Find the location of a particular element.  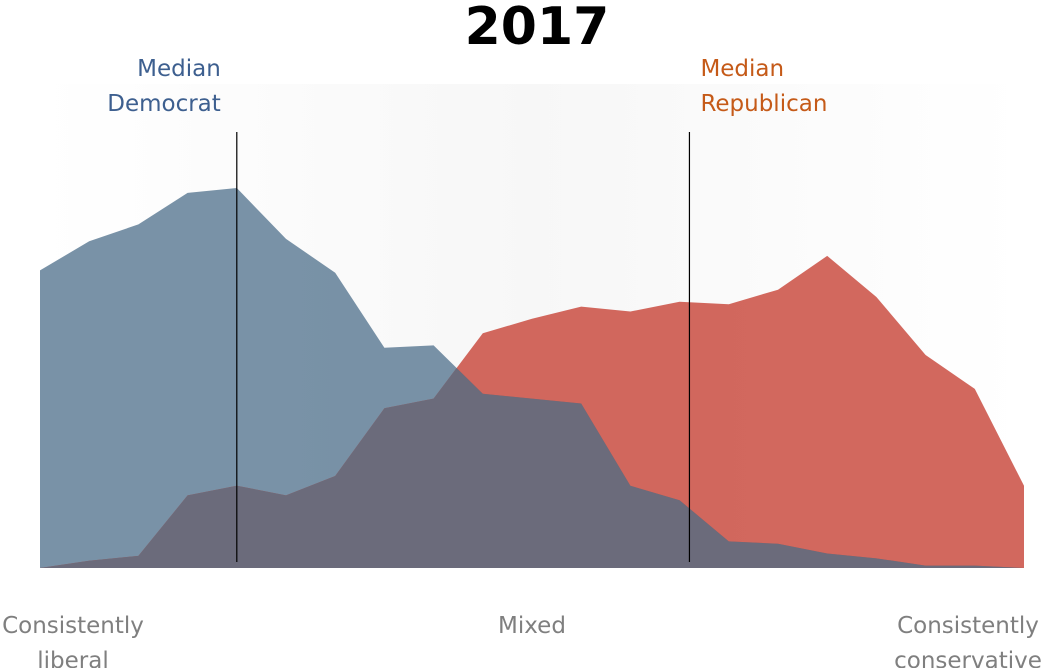

median-label-1-1: Republican is located at coordinates (763, 104).